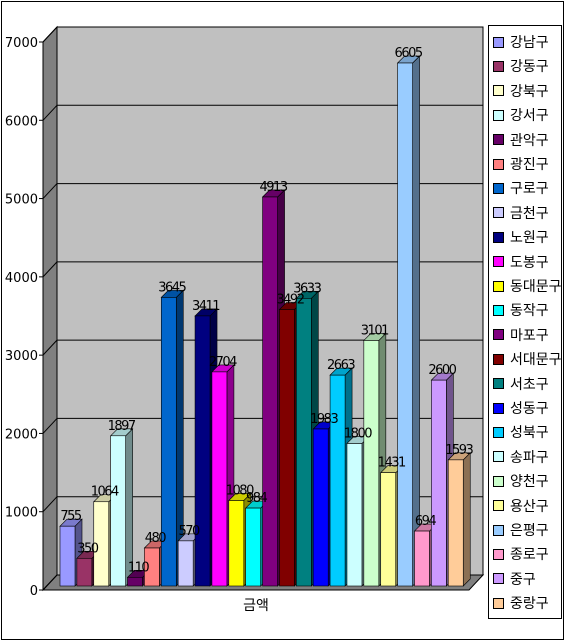  I want to click on data-label: 984, so click(257, 498).